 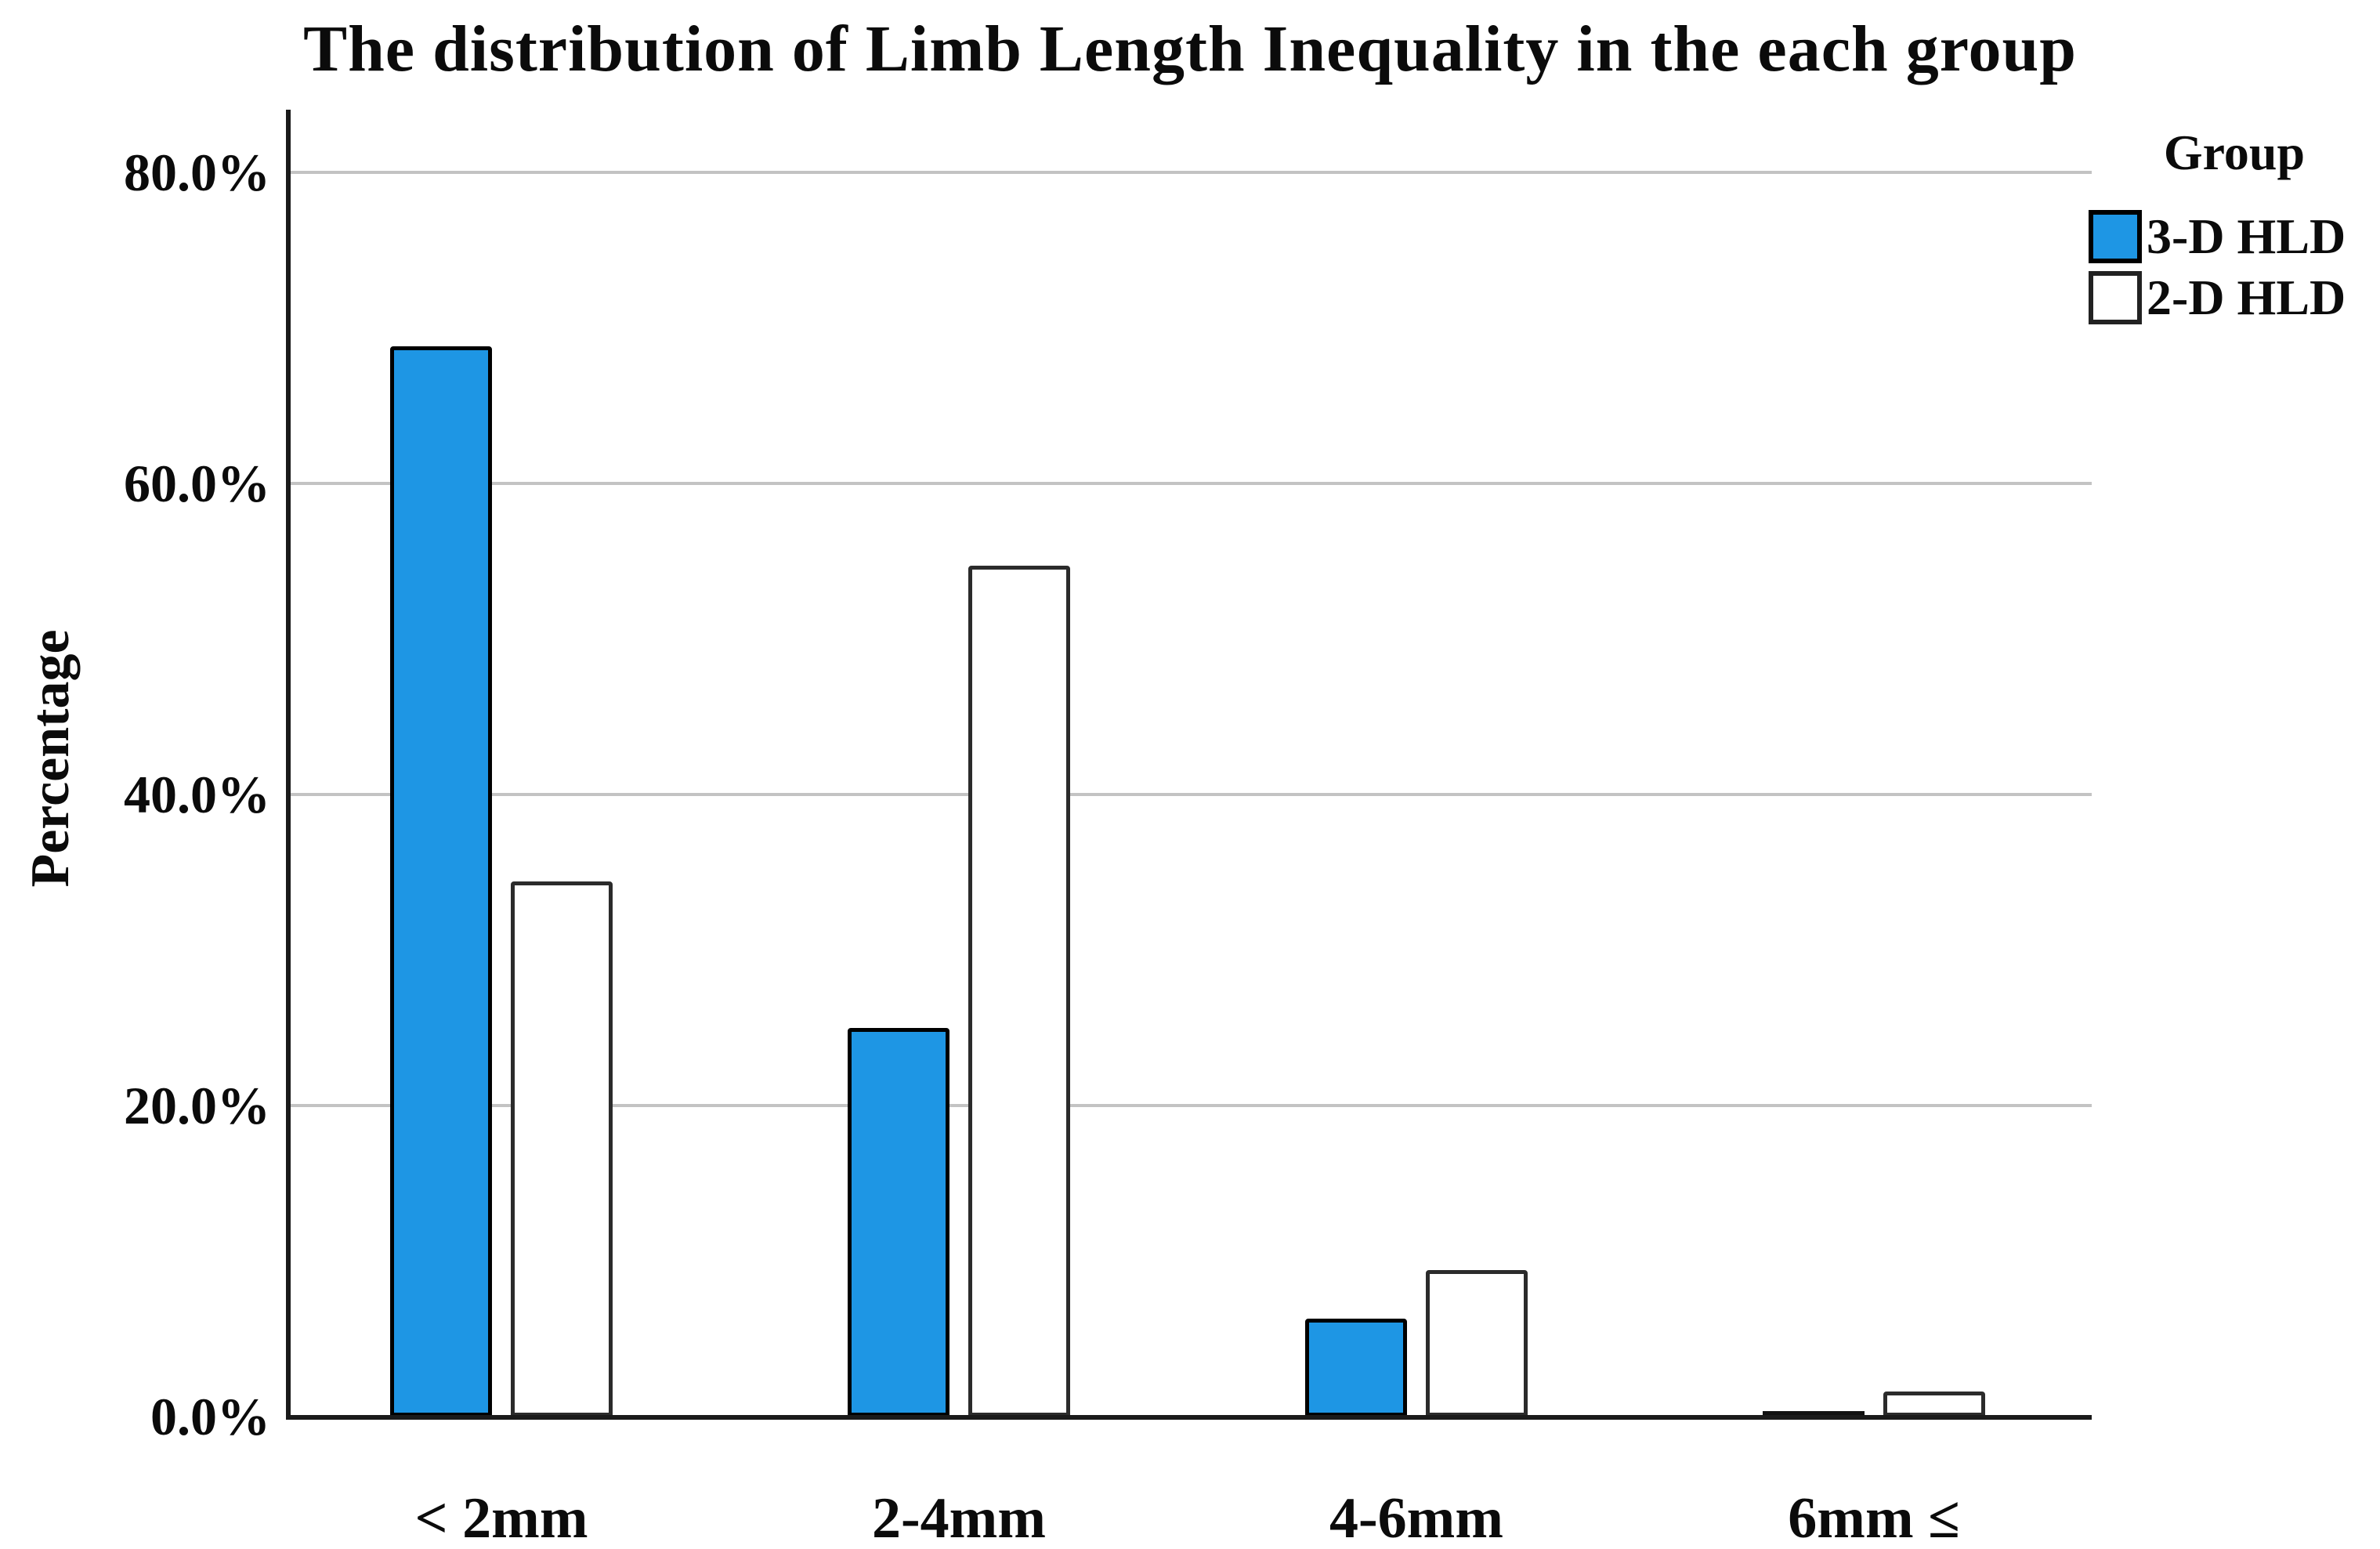 I want to click on bar-3-d-hld-group2, so click(x=898, y=1223).